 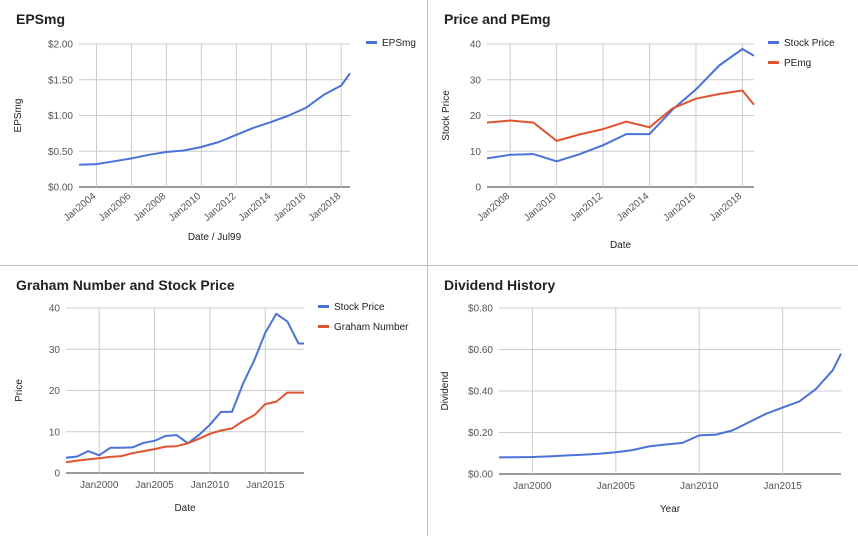 I want to click on y-axis-title: Price, so click(x=19, y=390).